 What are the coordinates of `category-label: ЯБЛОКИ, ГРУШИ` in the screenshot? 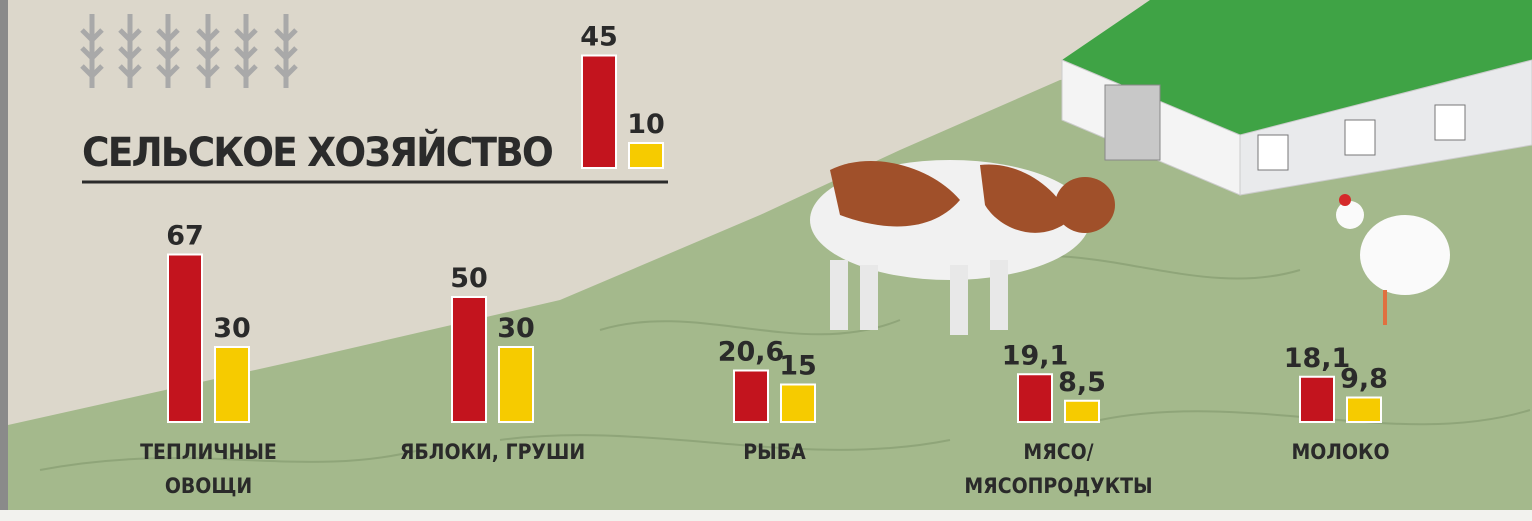 It's located at (492, 452).